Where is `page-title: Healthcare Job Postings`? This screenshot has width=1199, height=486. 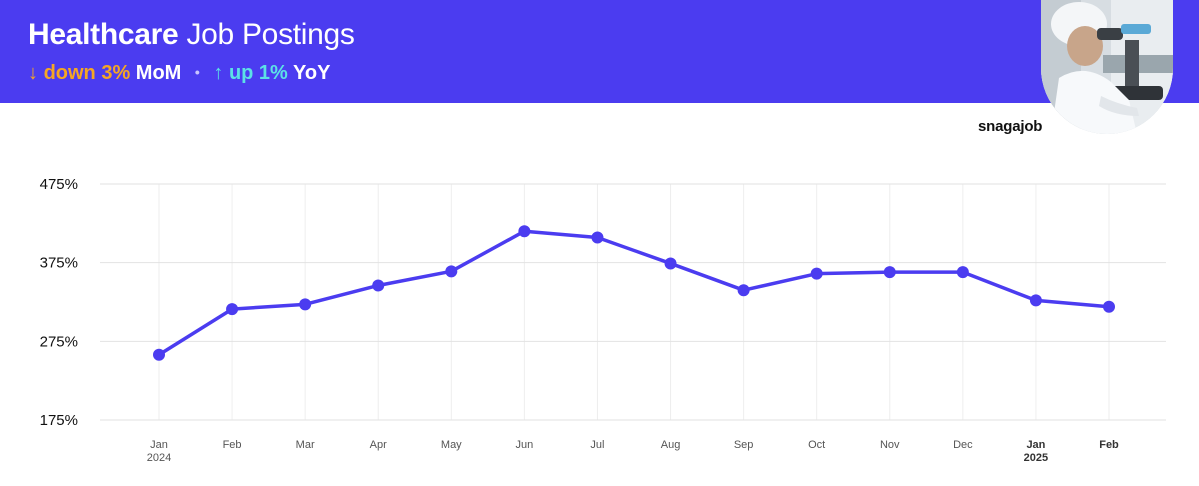 page-title: Healthcare Job Postings is located at coordinates (191, 35).